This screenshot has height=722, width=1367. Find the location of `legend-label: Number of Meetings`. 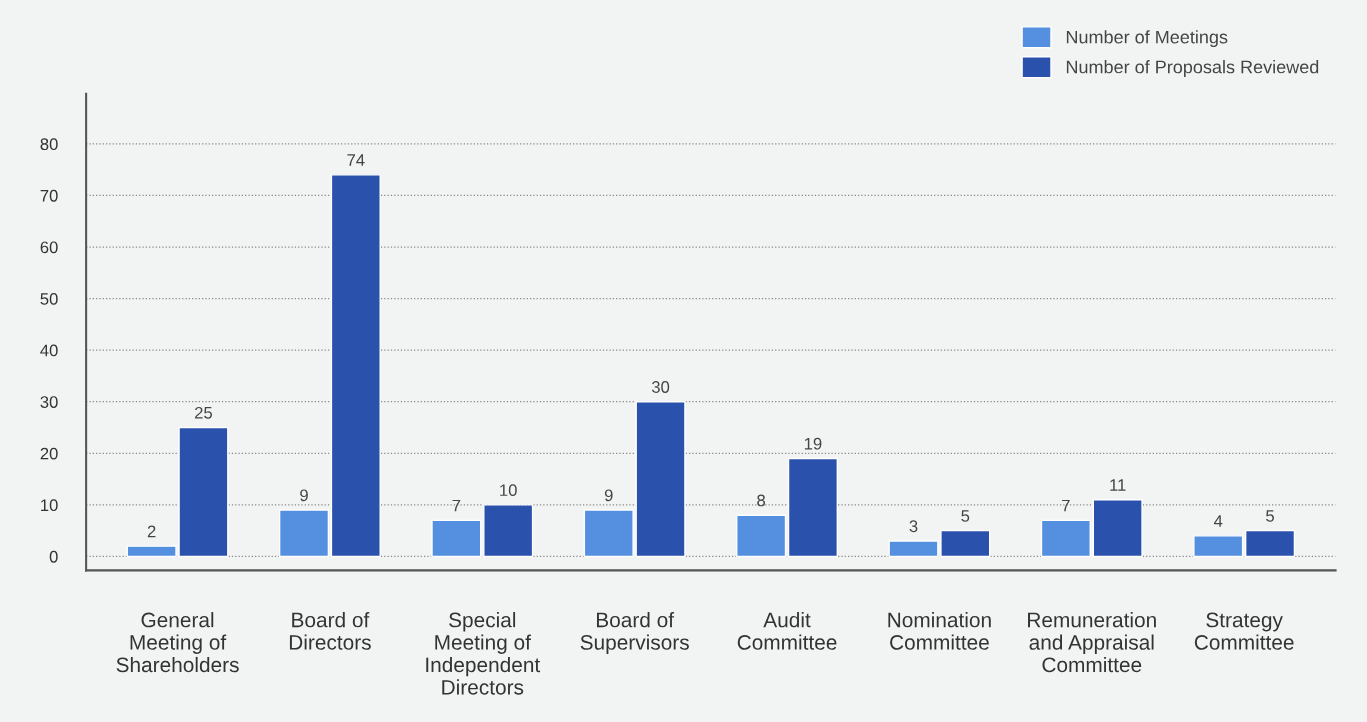

legend-label: Number of Meetings is located at coordinates (1147, 39).